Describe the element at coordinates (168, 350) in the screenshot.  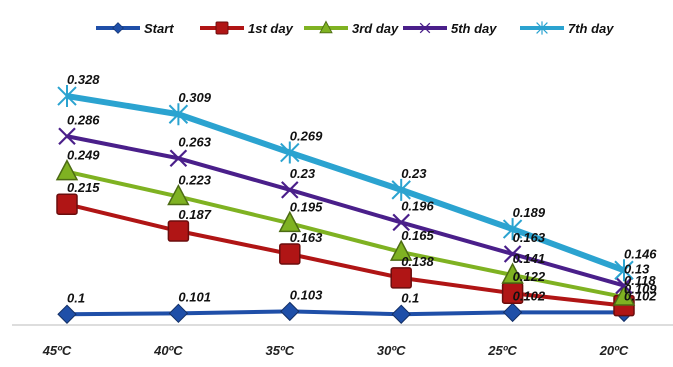
I see `x-tick-label: 40ºC` at that location.